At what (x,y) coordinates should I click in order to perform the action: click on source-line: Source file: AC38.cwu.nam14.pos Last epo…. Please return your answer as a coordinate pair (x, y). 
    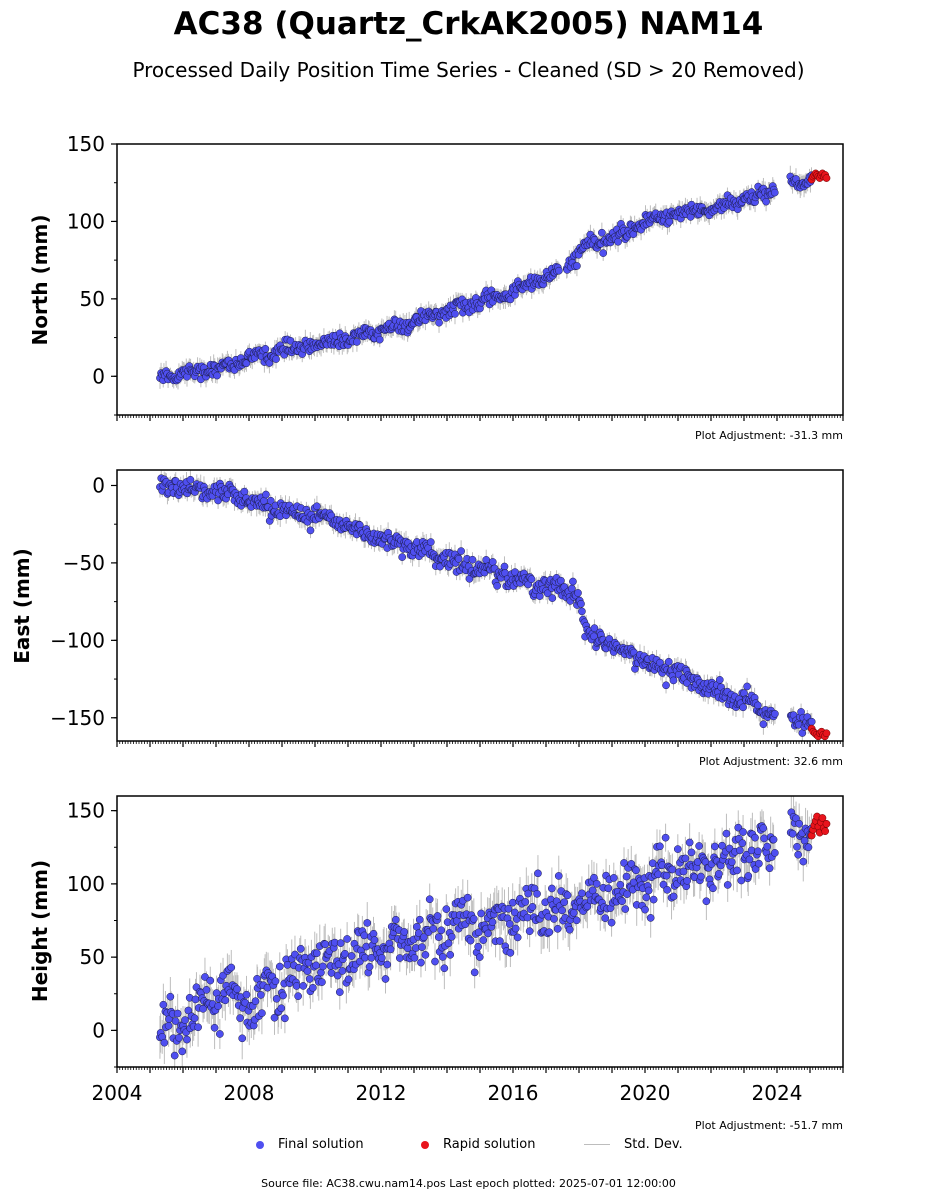
    Looking at the image, I should click on (468, 1183).